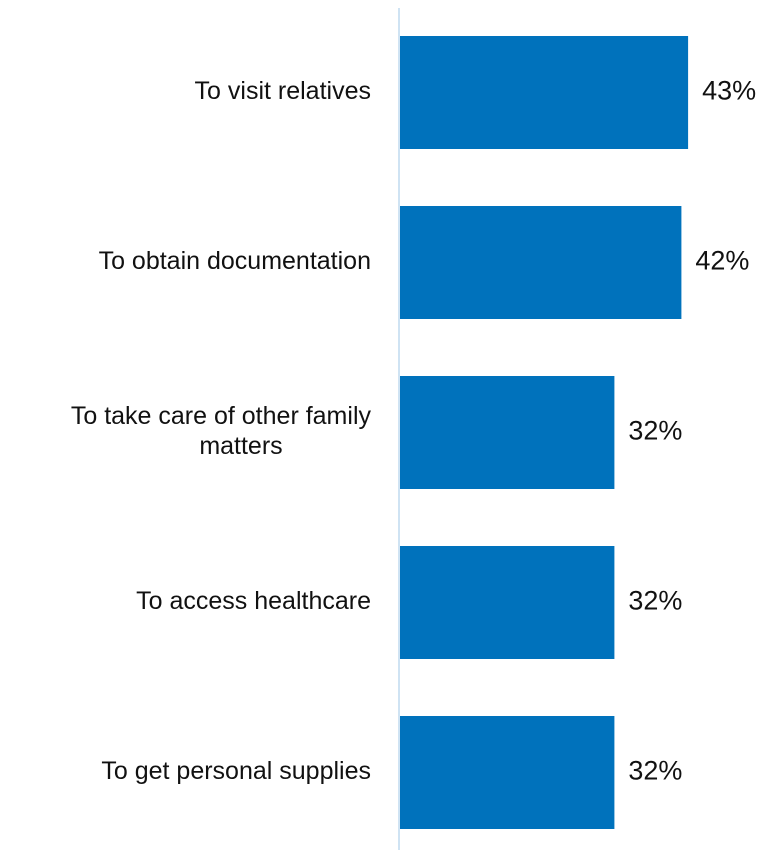 The width and height of the screenshot is (768, 853). Describe the element at coordinates (221, 431) in the screenshot. I see `category-label-2: To take care of other family matters` at that location.